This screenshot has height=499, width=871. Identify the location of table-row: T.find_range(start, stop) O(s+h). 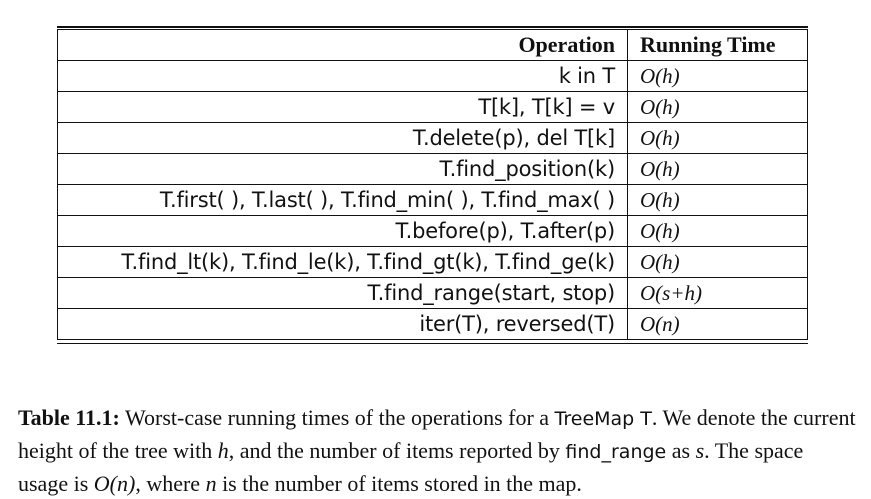
(432, 293).